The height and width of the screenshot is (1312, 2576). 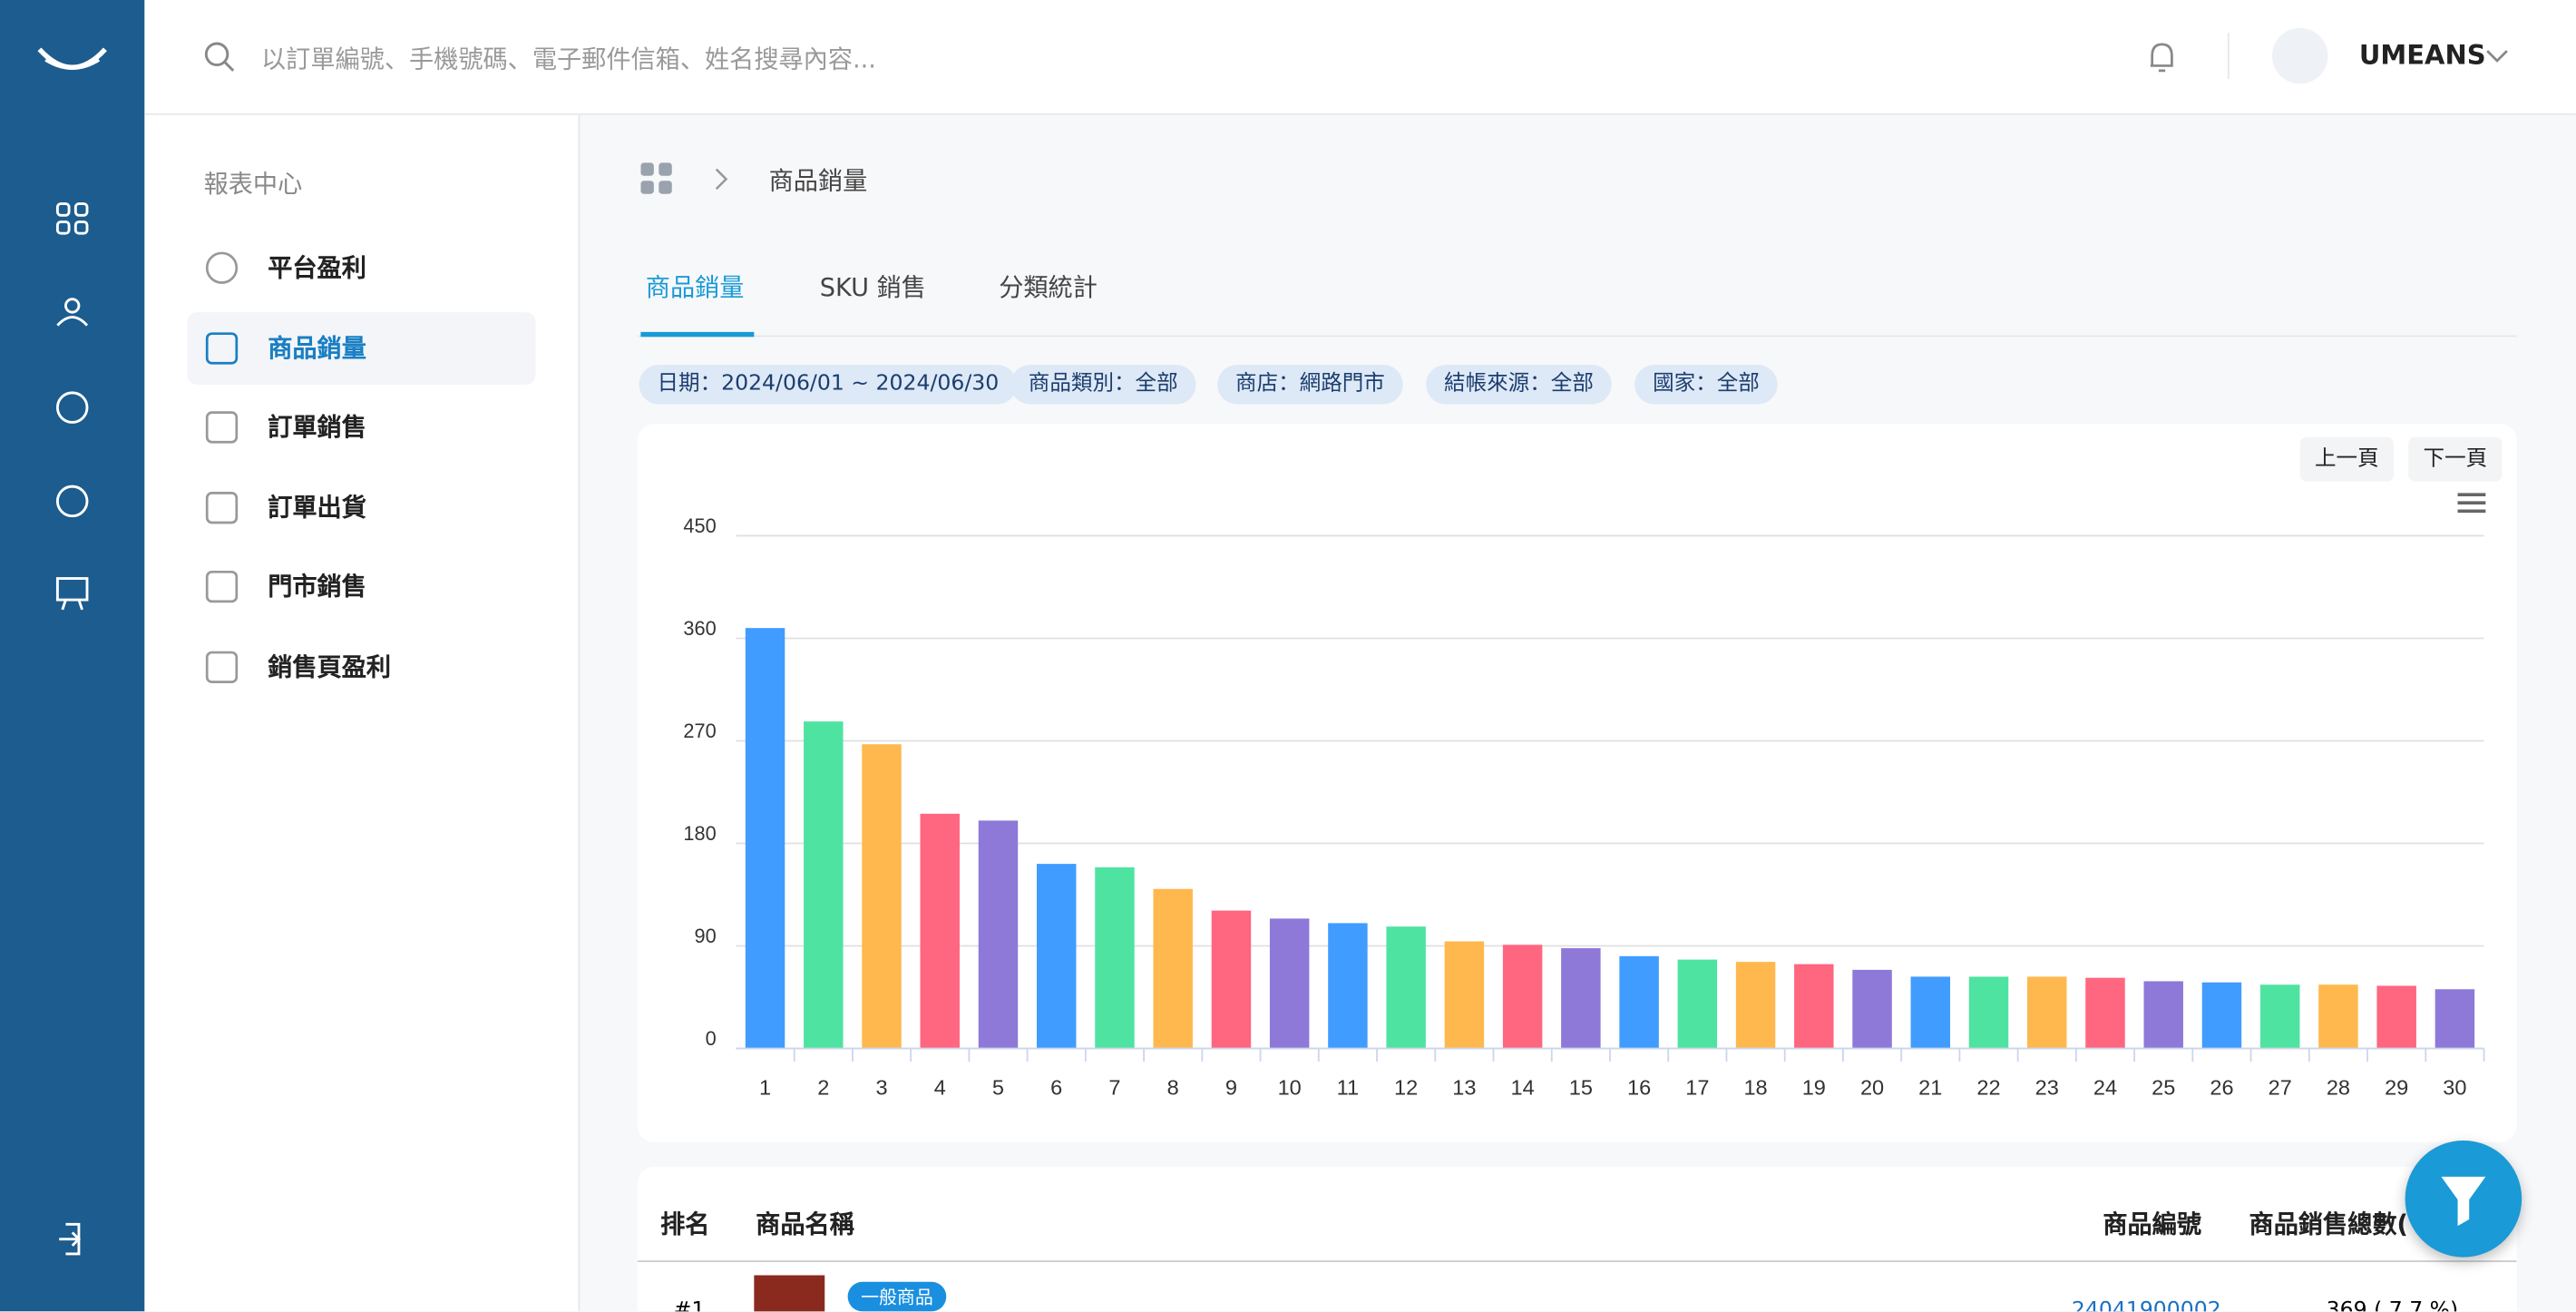 What do you see at coordinates (1930, 1087) in the screenshot?
I see `x-tick-label: 21` at bounding box center [1930, 1087].